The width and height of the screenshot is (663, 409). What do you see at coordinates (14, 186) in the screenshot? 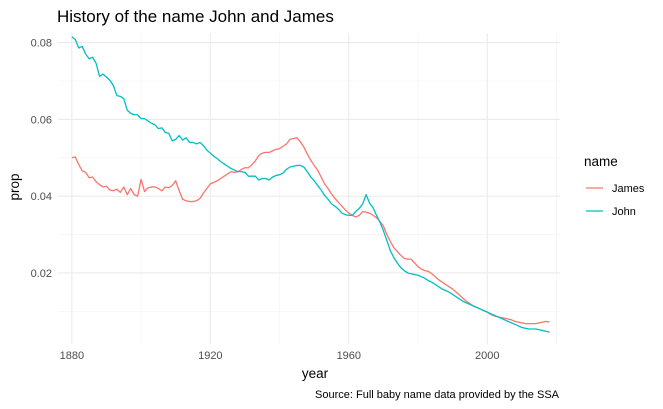
I see `y-axis-label: prop` at bounding box center [14, 186].